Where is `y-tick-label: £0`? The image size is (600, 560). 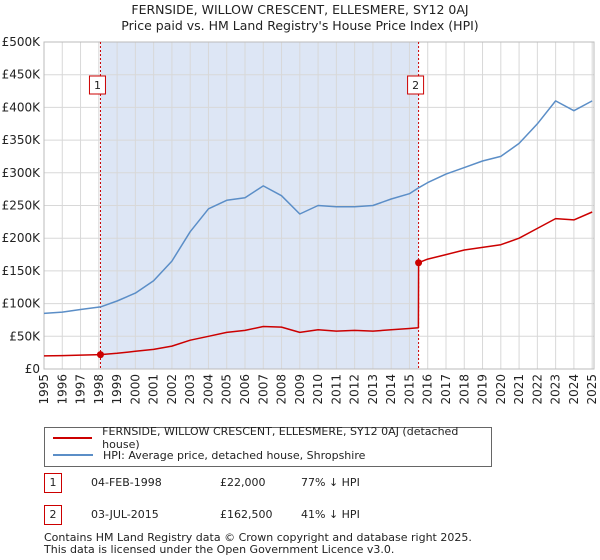
y-tick-label: £0 is located at coordinates (32, 369).